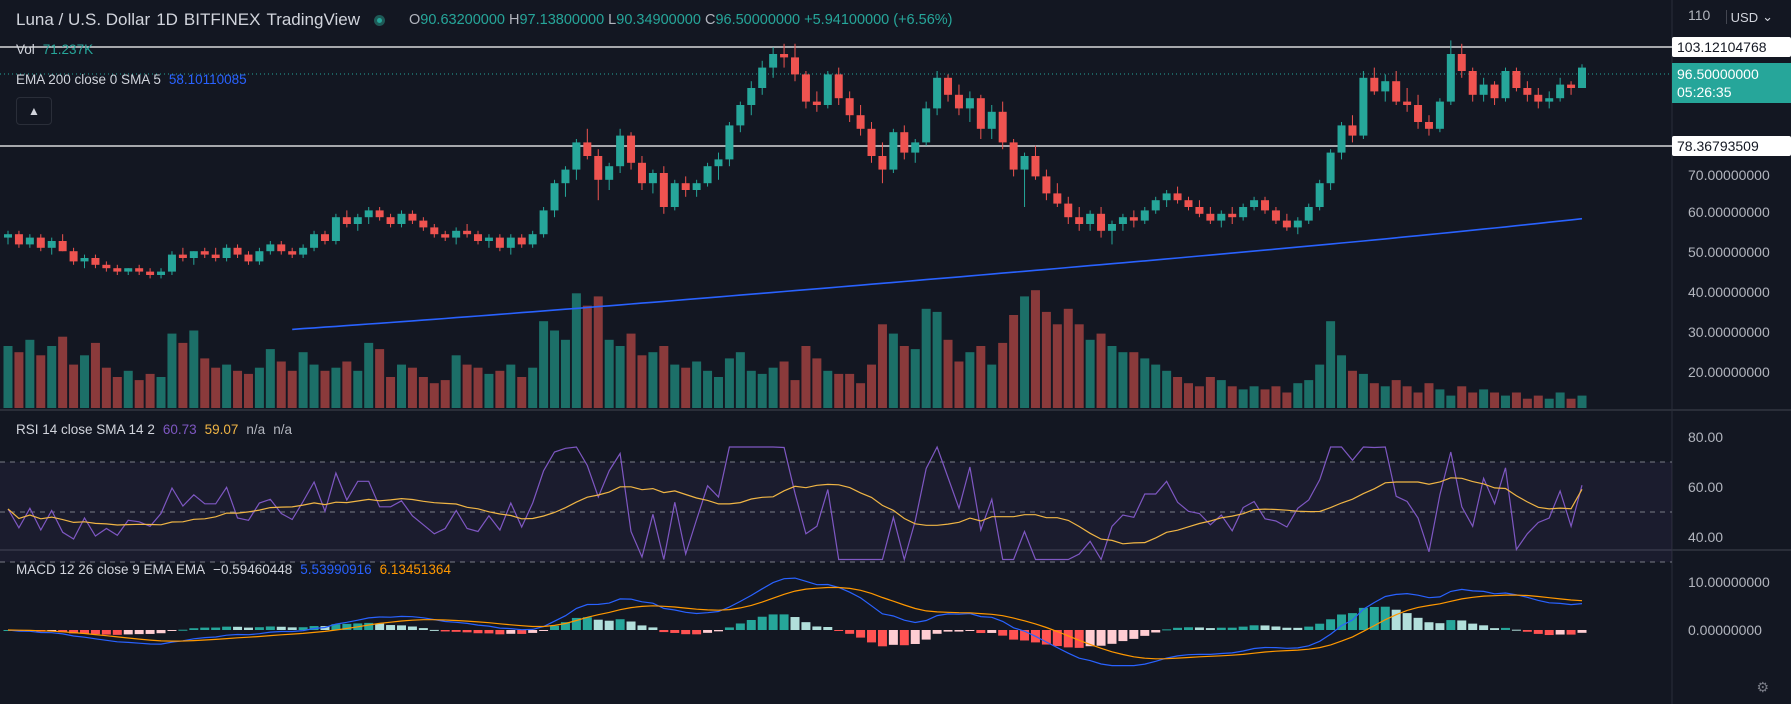  Describe the element at coordinates (83, 19) in the screenshot. I see `symbol-name: Luna / U.S. Dollar` at that location.